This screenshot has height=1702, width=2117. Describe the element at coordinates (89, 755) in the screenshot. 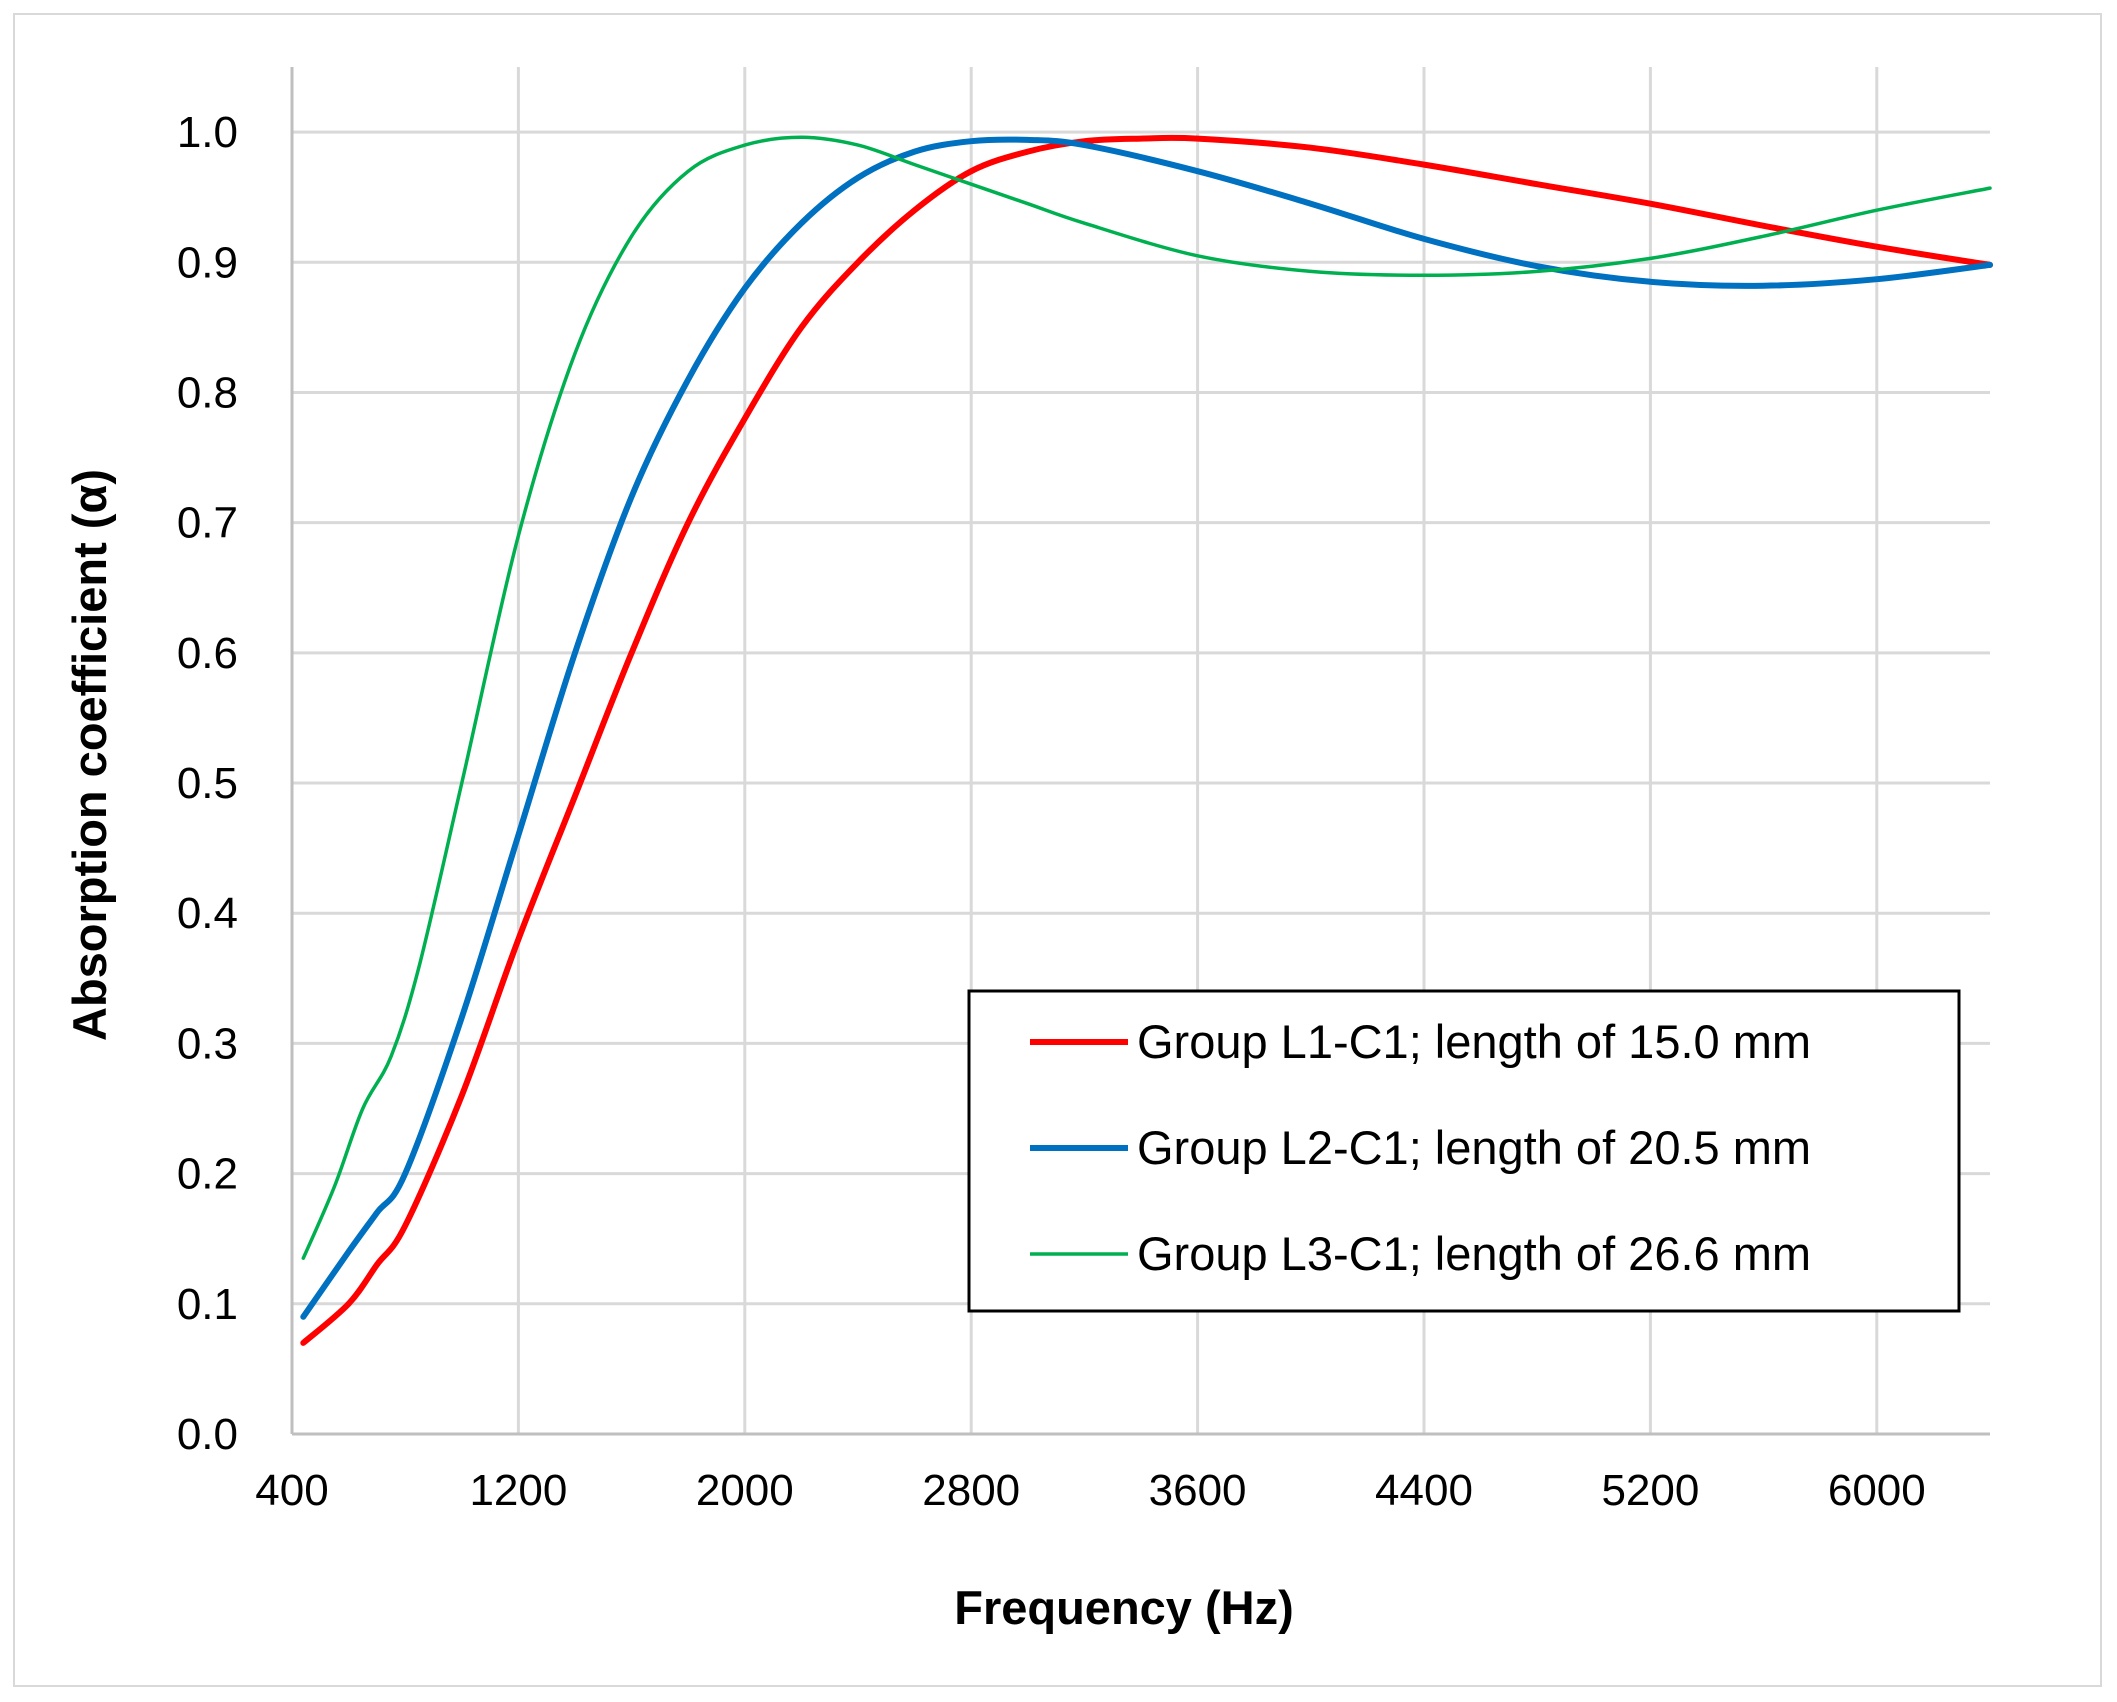

I see `y-axis-title: Absorption coefficient (α)` at that location.